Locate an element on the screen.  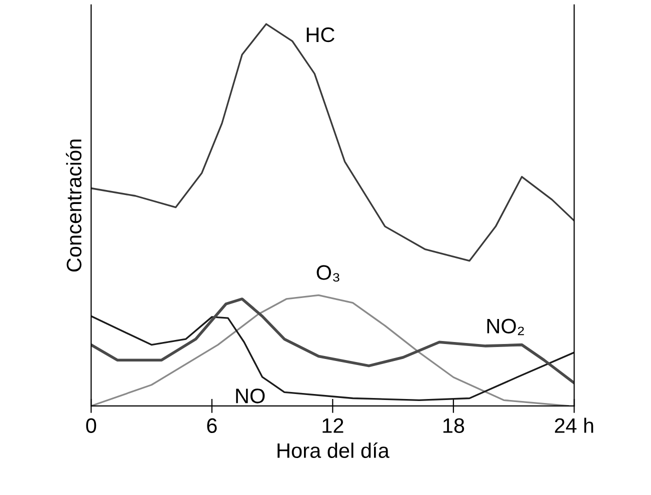
x-tick-label: 18 is located at coordinates (453, 426).